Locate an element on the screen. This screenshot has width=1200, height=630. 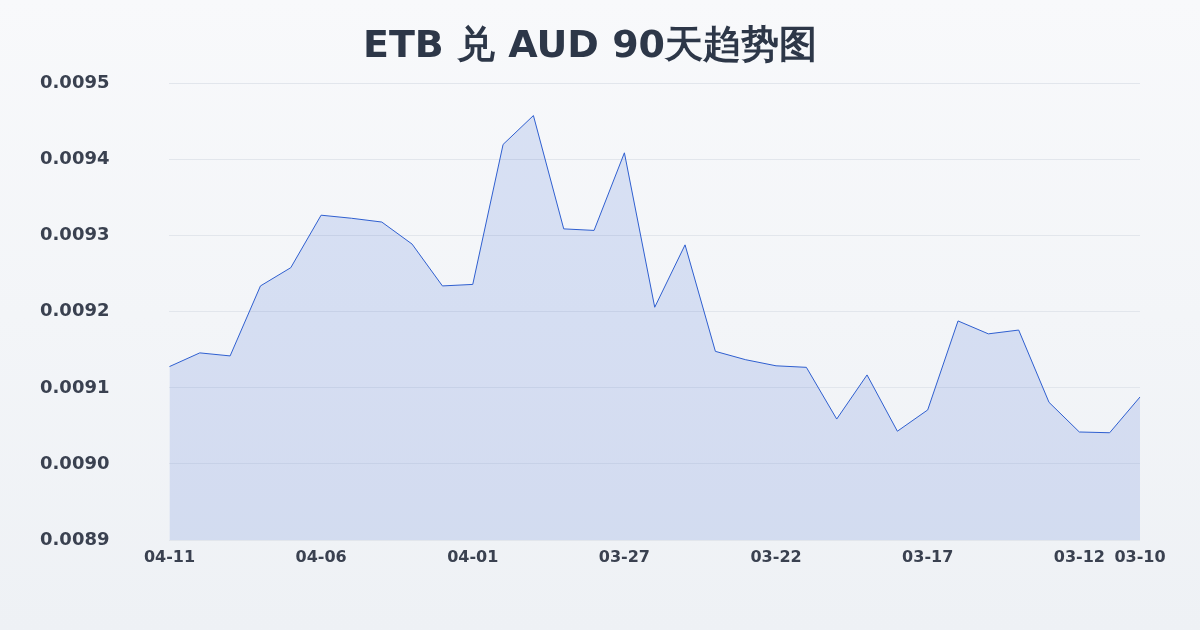
x-tick-label: 03-27 is located at coordinates (624, 557).